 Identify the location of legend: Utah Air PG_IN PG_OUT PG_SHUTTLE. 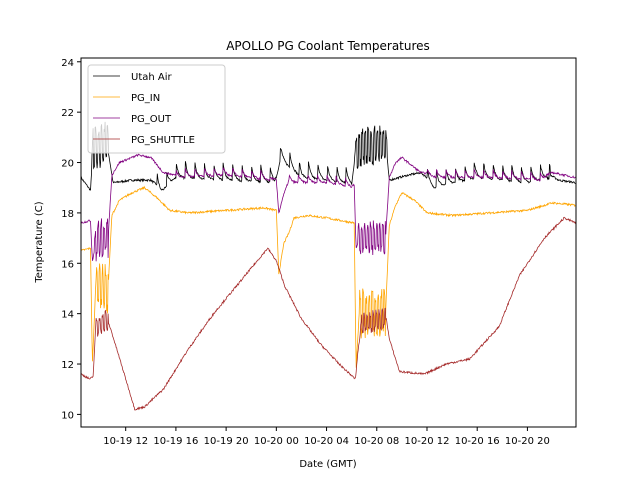
(156, 109).